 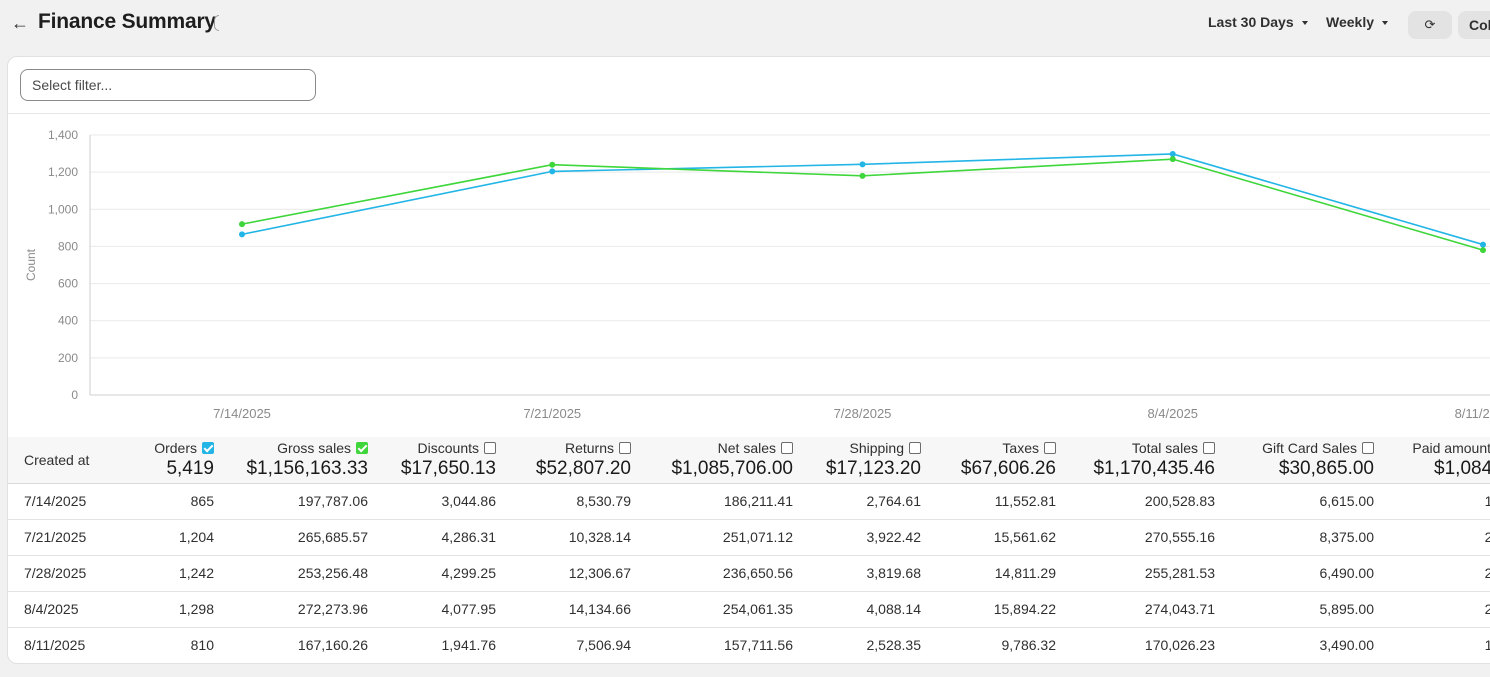 I want to click on column-header-label: Gross sales, so click(x=299, y=448).